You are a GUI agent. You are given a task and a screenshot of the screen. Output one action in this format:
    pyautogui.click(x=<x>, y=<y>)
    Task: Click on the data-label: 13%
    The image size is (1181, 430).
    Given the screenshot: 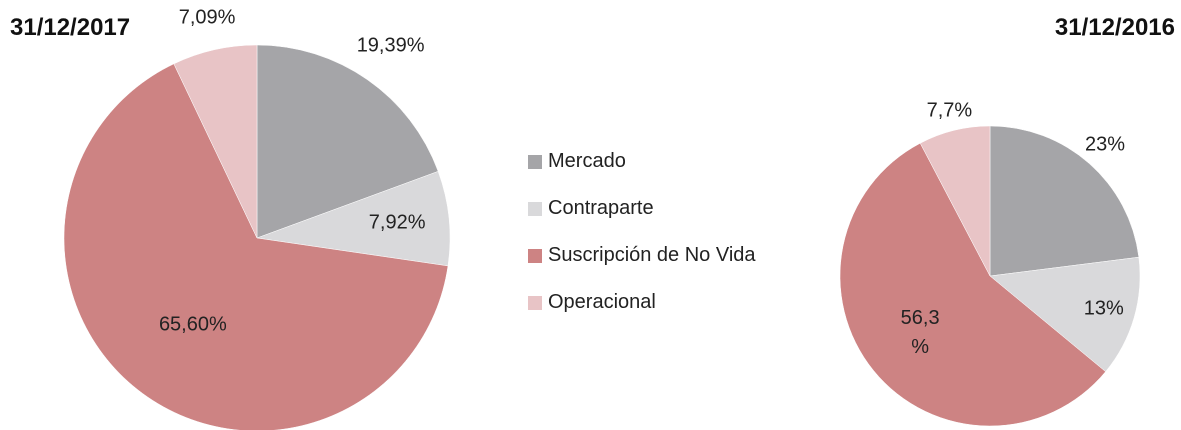 What is the action you would take?
    pyautogui.click(x=1103, y=308)
    